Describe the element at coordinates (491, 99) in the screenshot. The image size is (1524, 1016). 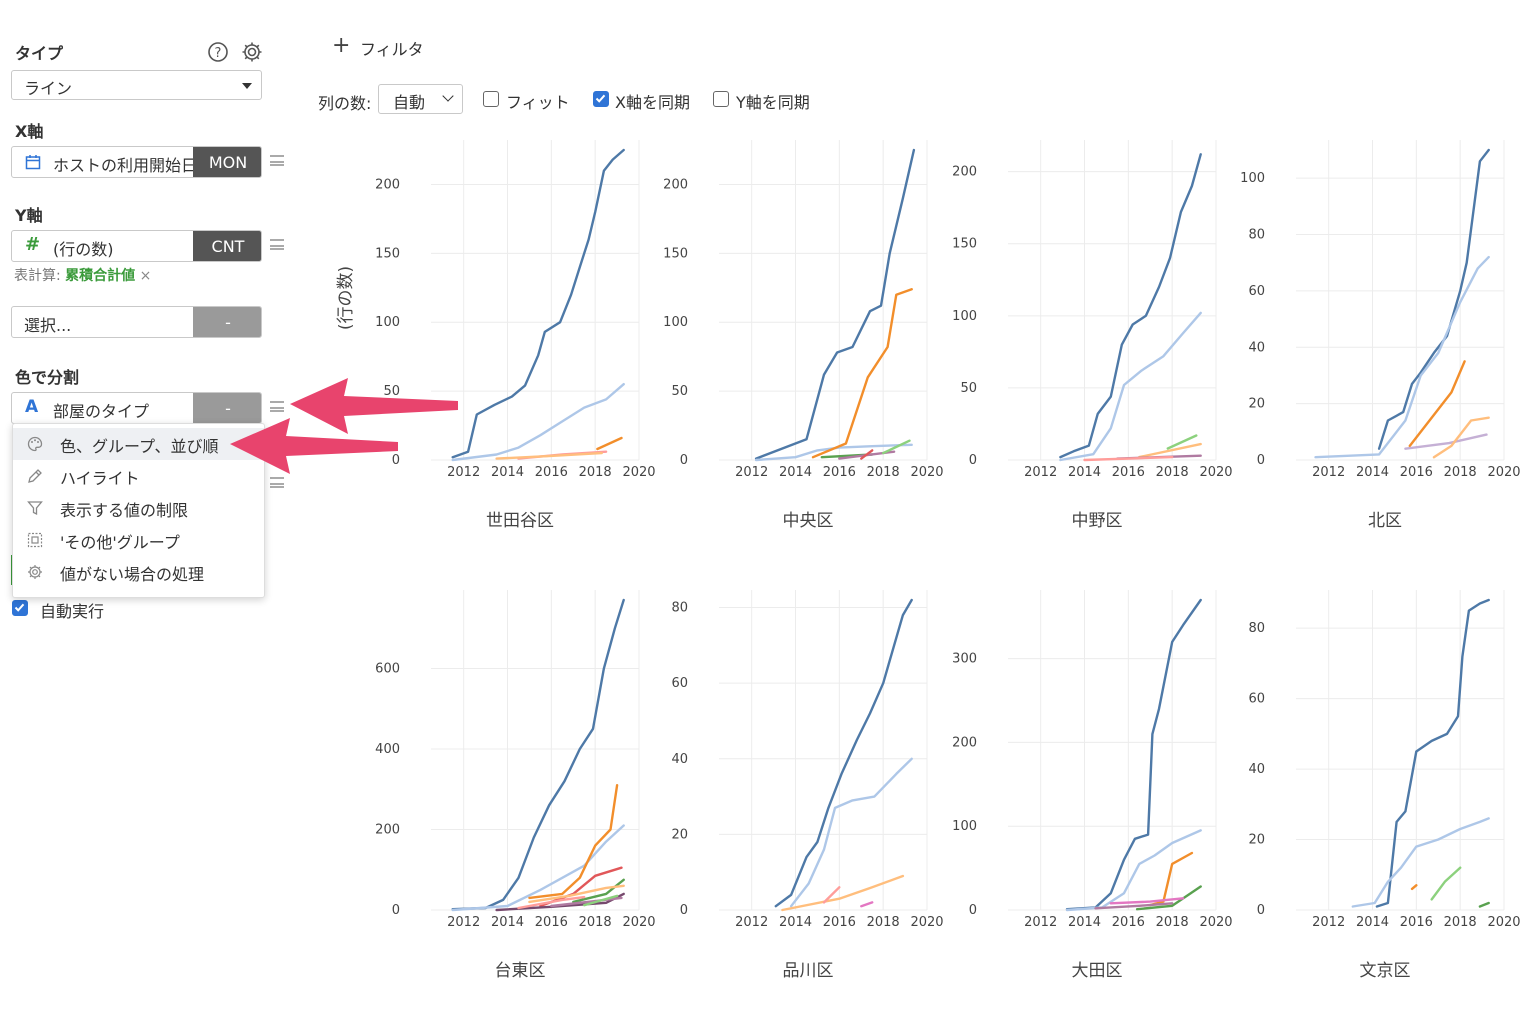
I see `fit-checkbox` at that location.